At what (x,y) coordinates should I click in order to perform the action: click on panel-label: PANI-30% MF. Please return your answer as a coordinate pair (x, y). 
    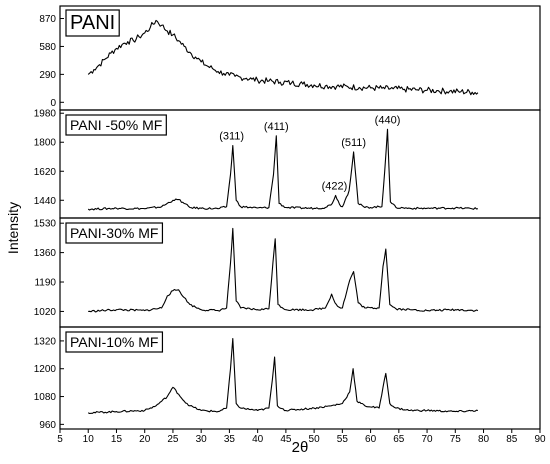
    Looking at the image, I should click on (114, 233).